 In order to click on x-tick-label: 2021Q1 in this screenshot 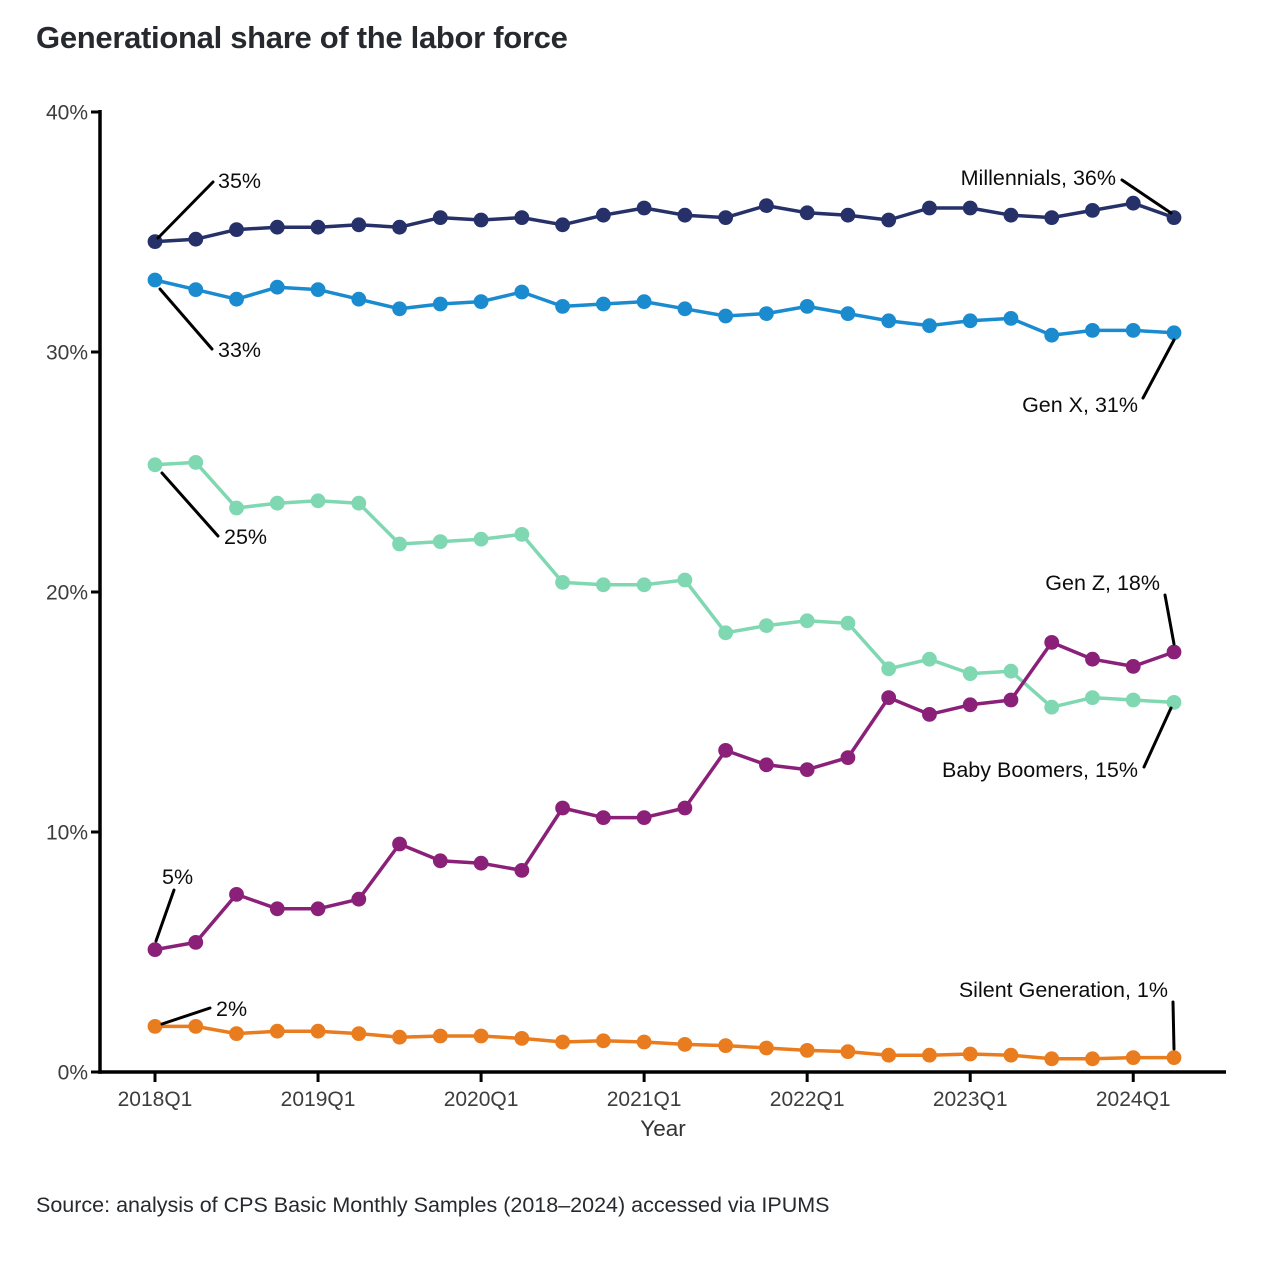, I will do `click(644, 1099)`.